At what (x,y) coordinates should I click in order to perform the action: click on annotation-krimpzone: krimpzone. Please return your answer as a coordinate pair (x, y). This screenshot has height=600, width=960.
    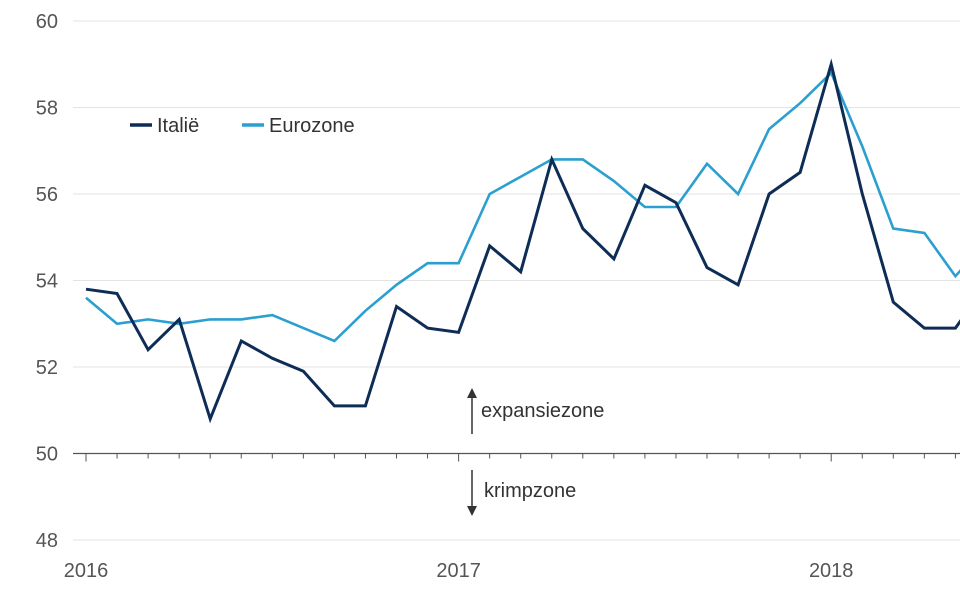
    Looking at the image, I should click on (530, 491).